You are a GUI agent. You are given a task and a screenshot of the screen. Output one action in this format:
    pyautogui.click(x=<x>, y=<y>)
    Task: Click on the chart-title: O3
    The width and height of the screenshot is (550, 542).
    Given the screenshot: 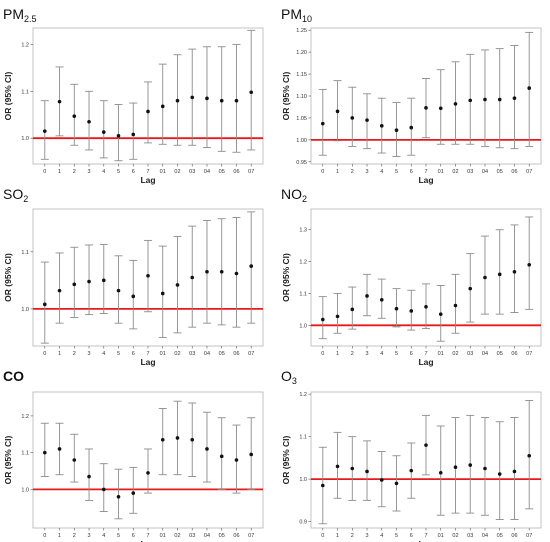 What is the action you would take?
    pyautogui.click(x=289, y=377)
    